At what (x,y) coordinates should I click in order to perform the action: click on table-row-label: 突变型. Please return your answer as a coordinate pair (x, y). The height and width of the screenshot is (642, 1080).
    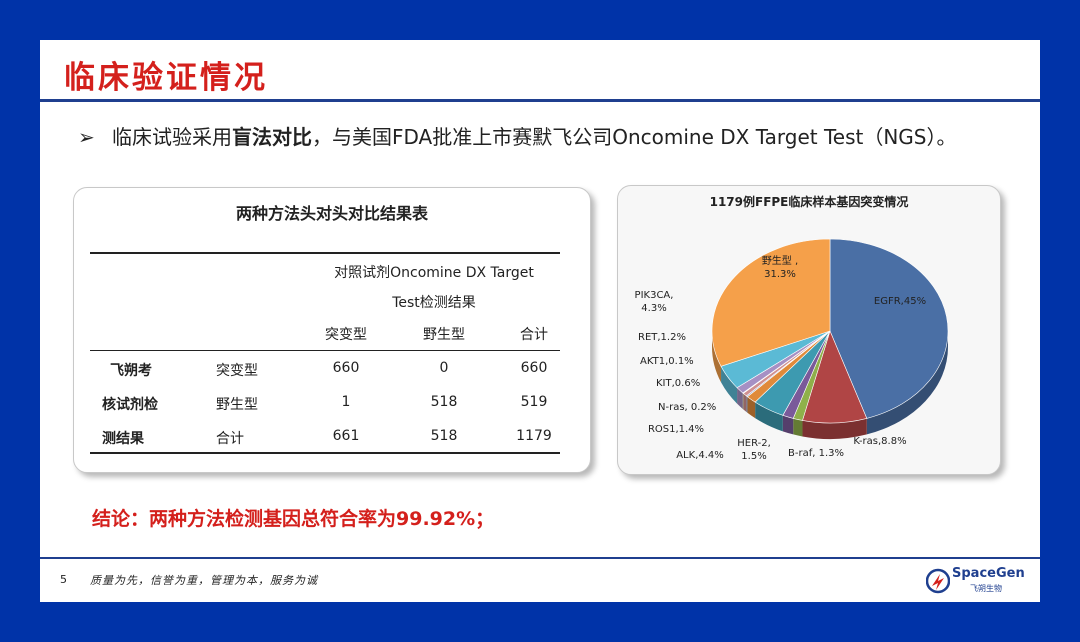
    Looking at the image, I should click on (237, 371).